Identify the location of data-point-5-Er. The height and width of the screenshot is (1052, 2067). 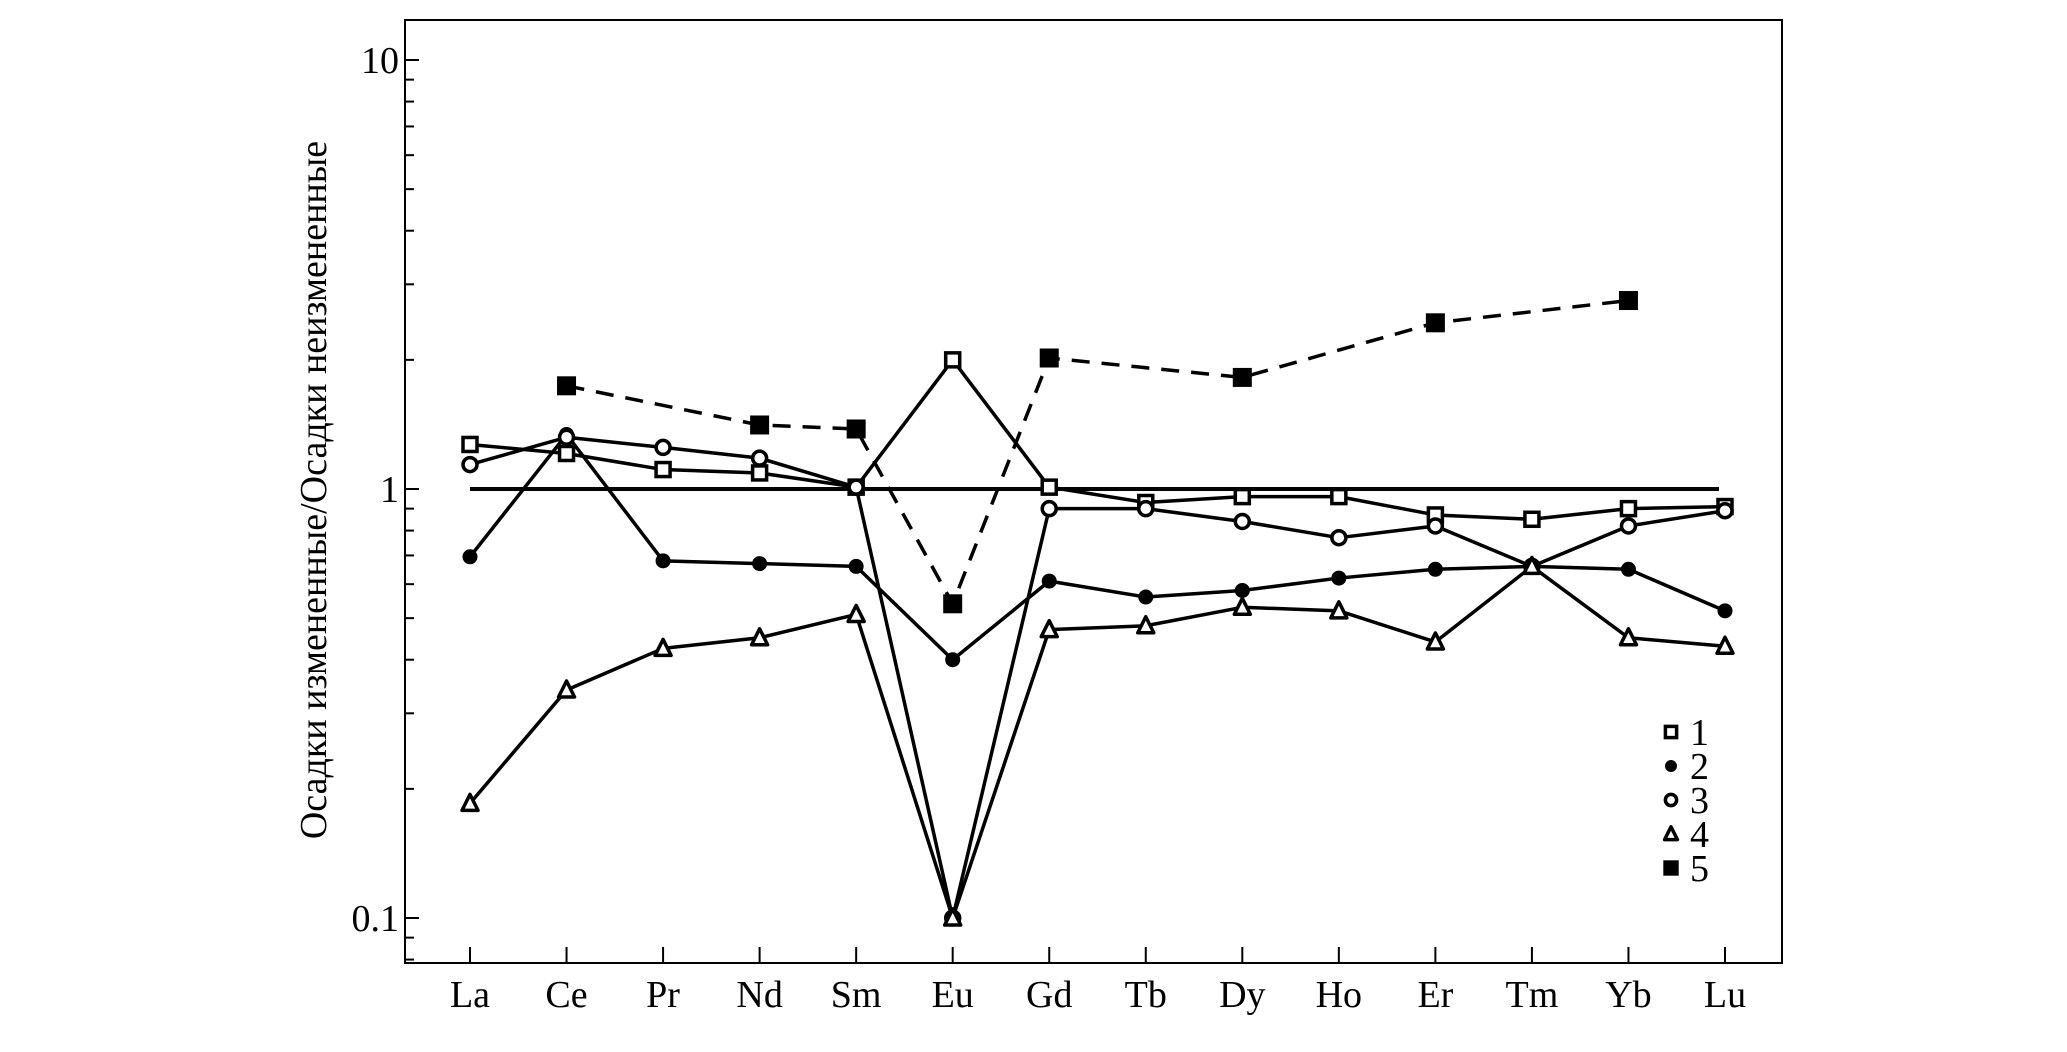
(1435, 323).